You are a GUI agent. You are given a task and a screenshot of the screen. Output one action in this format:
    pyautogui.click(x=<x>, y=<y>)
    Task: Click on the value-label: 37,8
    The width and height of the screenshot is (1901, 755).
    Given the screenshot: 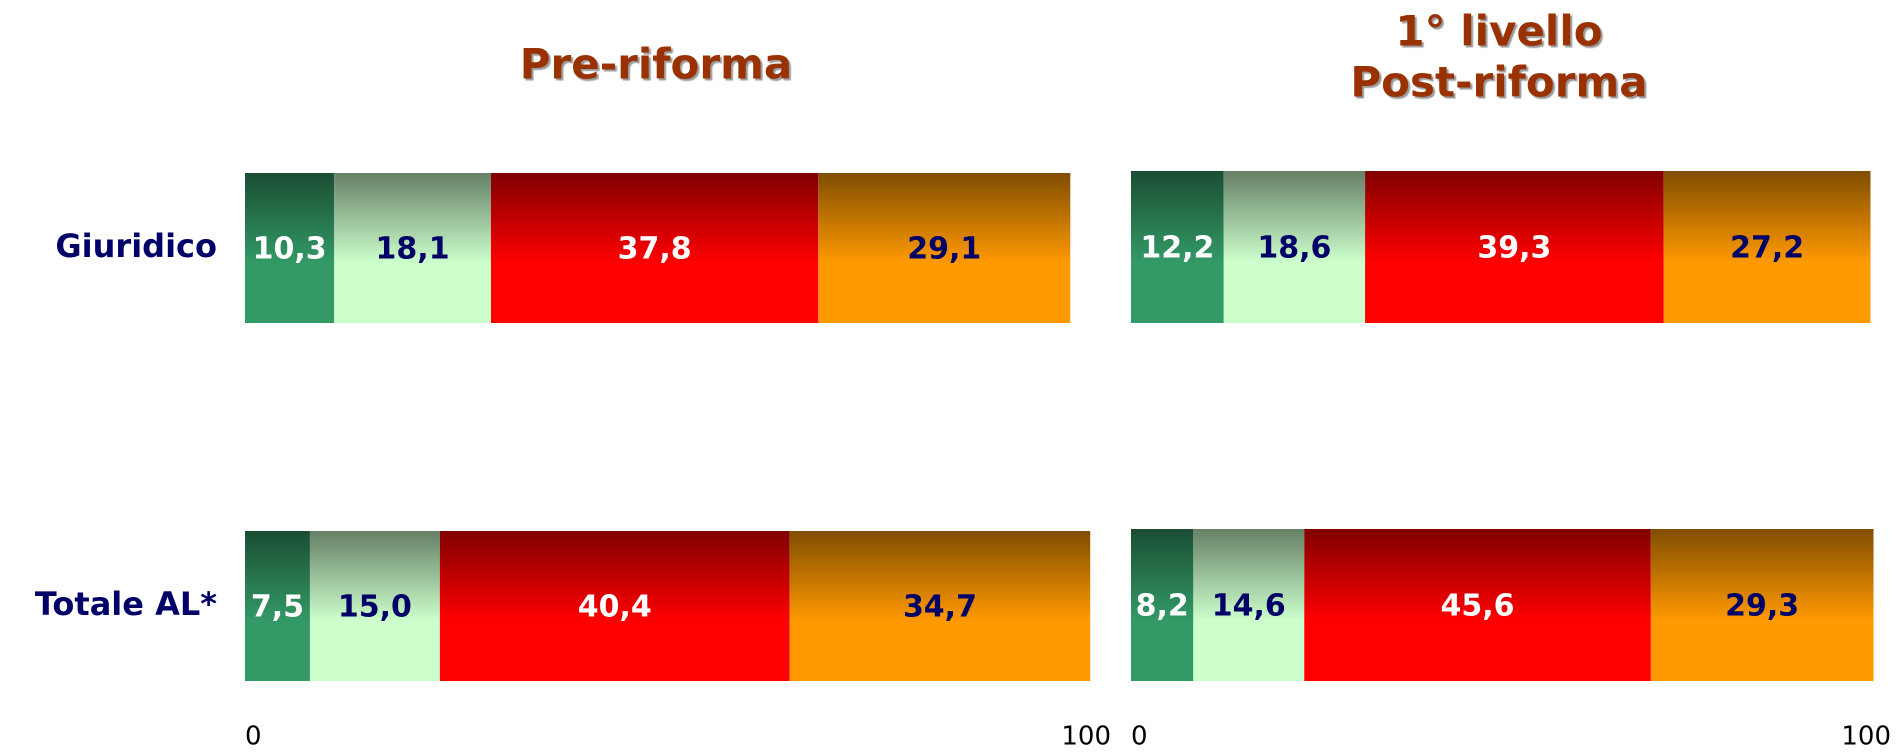 What is the action you would take?
    pyautogui.click(x=655, y=249)
    